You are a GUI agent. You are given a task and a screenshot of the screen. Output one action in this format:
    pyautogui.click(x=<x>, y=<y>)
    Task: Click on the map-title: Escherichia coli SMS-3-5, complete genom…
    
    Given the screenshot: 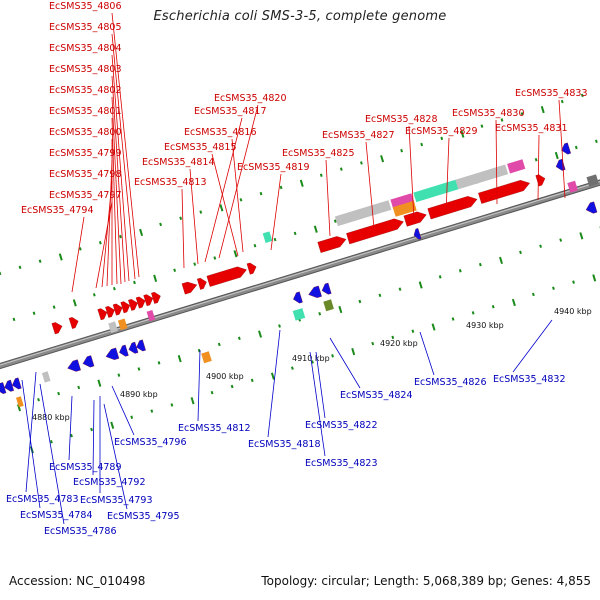 What is the action you would take?
    pyautogui.click(x=300, y=16)
    